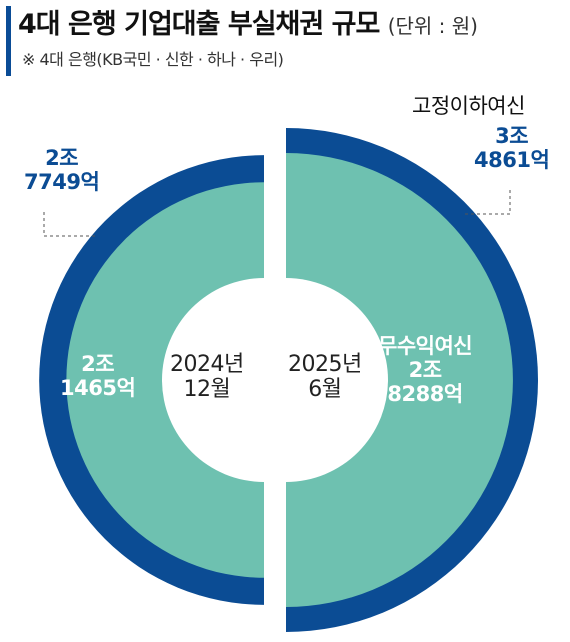  I want to click on left-period-line1: 2024년, so click(207, 364).